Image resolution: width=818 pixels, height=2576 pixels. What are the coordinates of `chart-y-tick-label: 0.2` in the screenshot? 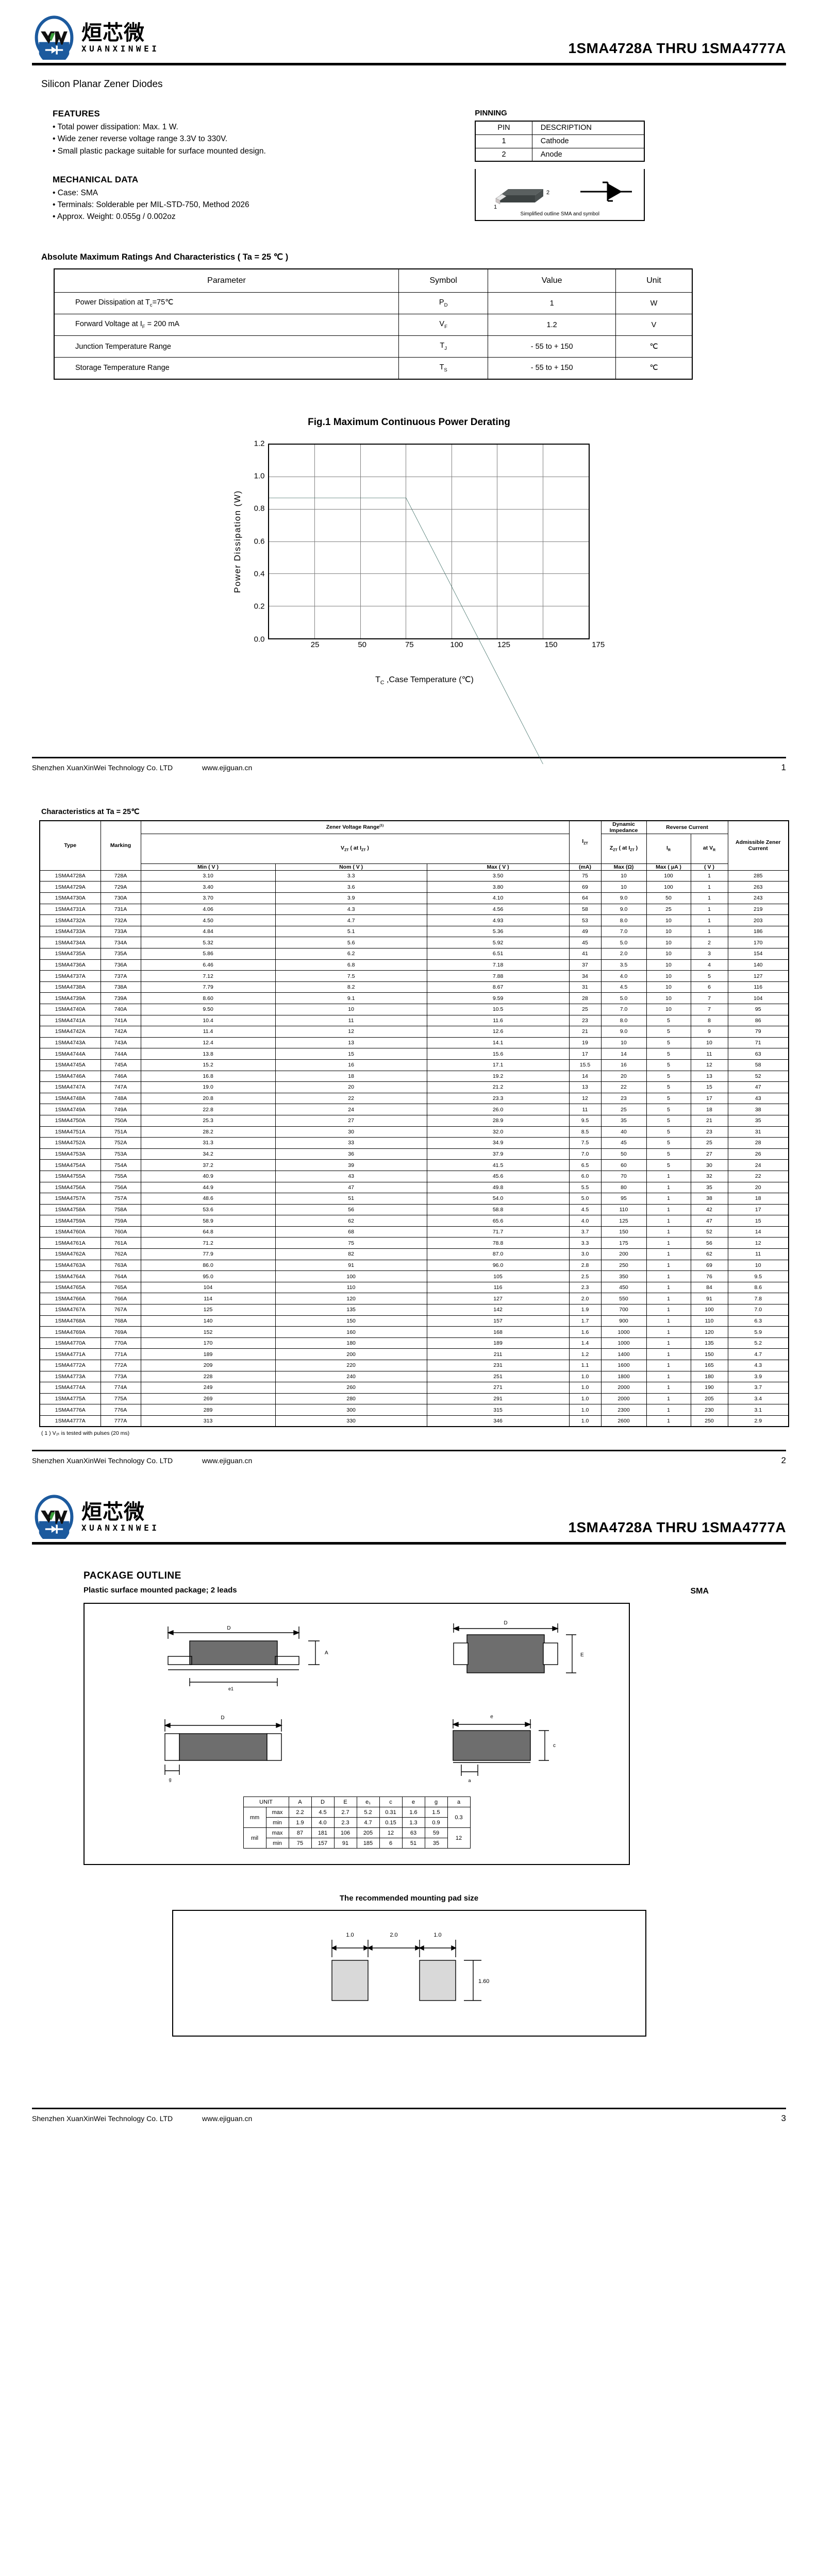 It's located at (259, 606).